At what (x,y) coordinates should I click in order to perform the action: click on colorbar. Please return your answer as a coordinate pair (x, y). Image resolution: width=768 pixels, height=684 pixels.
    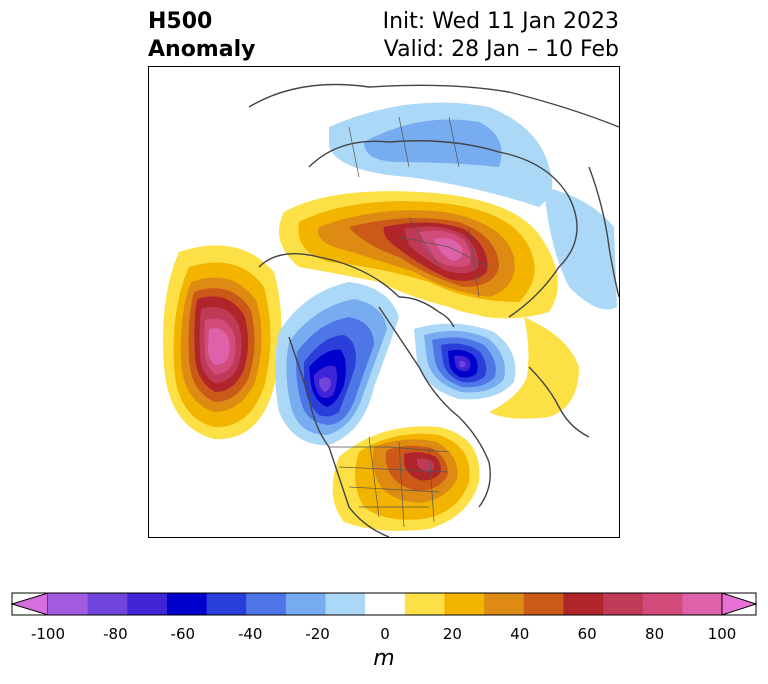
    Looking at the image, I should click on (384, 604).